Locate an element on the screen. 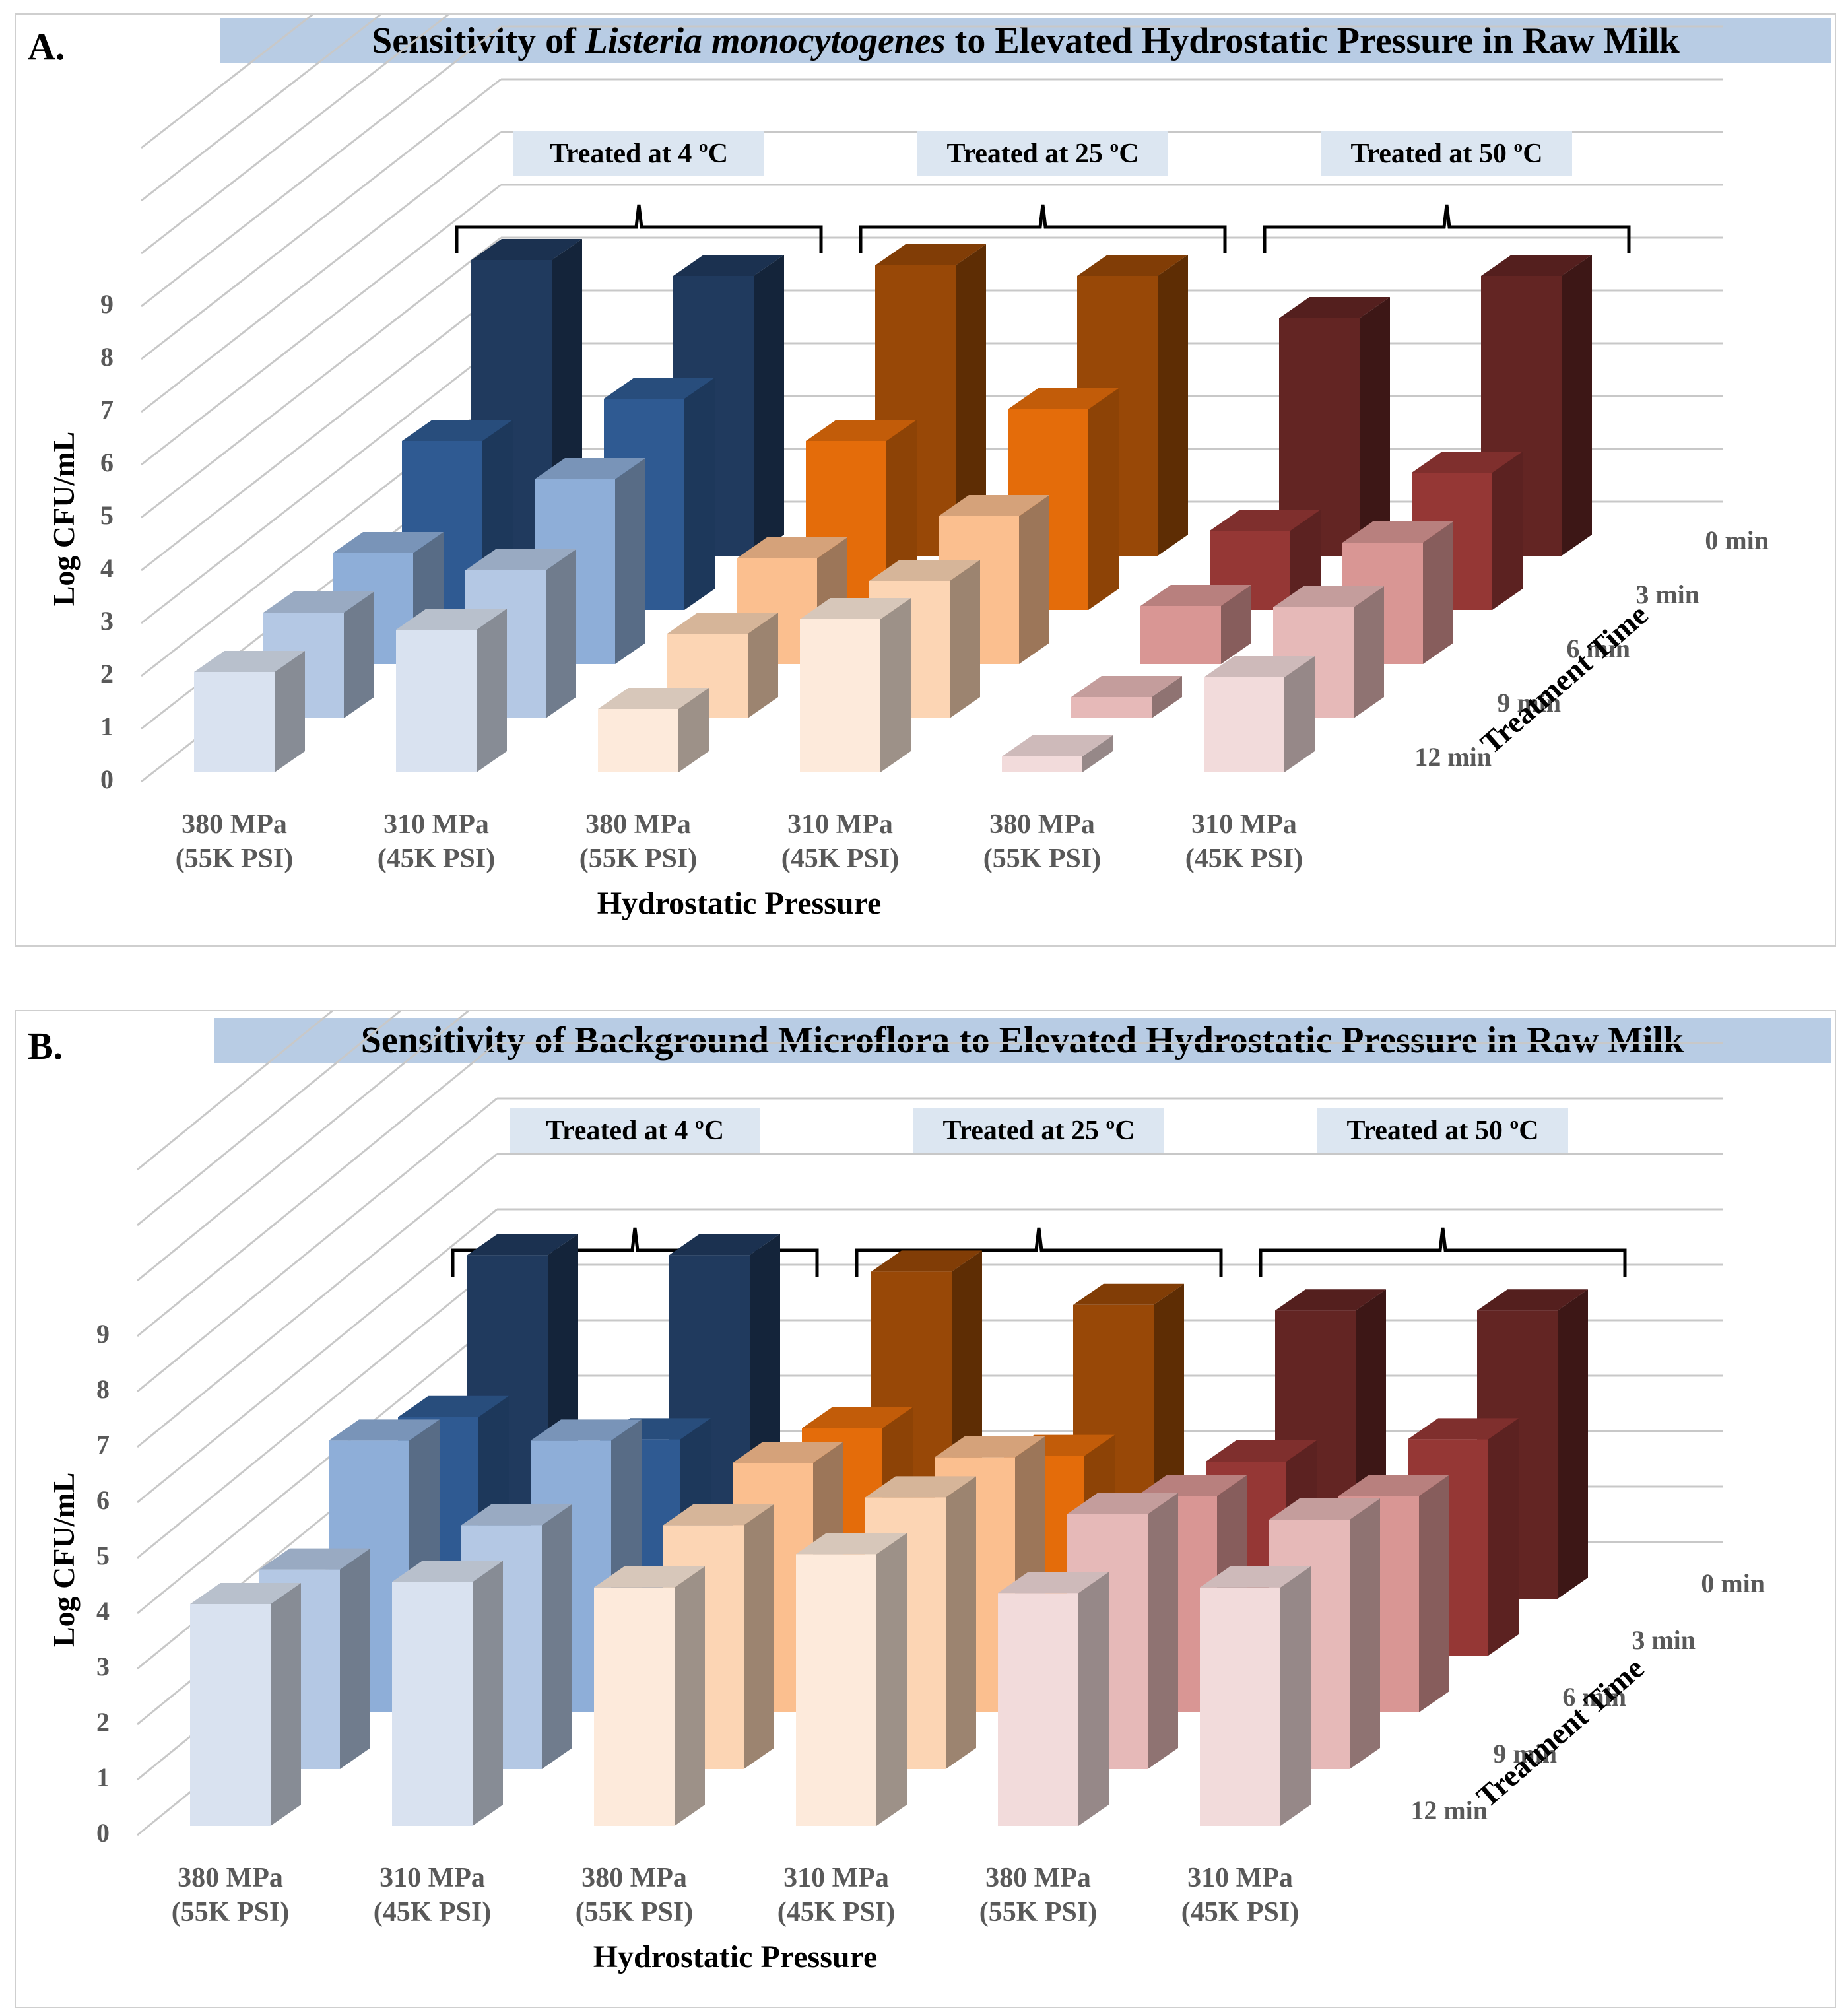 This screenshot has width=1848, height=2016. temperature-label: Treated at 50 ºC is located at coordinates (1446, 154).